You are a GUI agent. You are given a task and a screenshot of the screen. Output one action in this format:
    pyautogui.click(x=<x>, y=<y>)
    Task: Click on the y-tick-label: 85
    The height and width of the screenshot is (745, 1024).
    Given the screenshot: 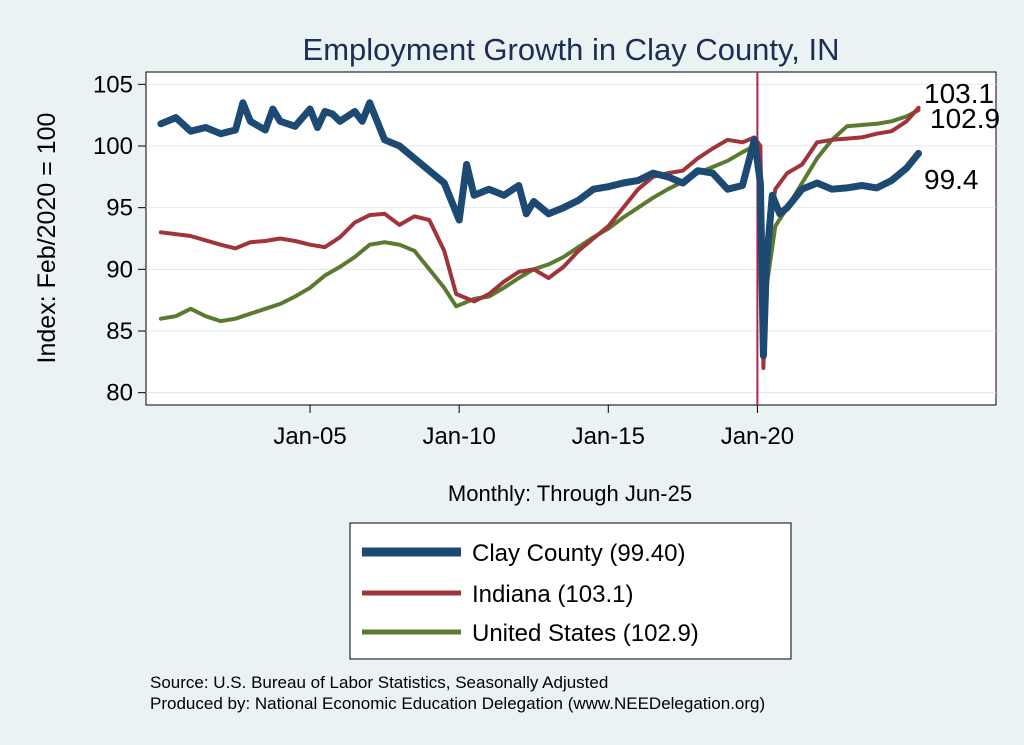 What is the action you would take?
    pyautogui.click(x=119, y=331)
    